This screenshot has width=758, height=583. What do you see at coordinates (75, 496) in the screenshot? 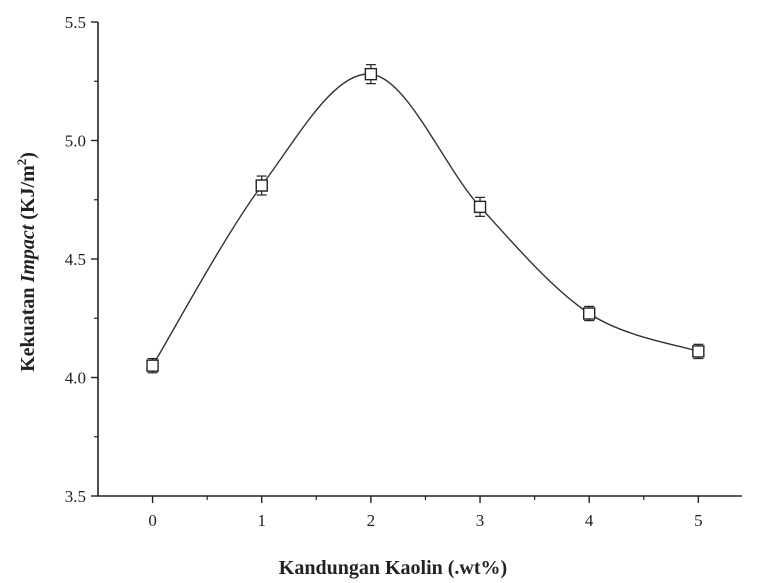
I see `y-tick-label: 3.5` at bounding box center [75, 496].